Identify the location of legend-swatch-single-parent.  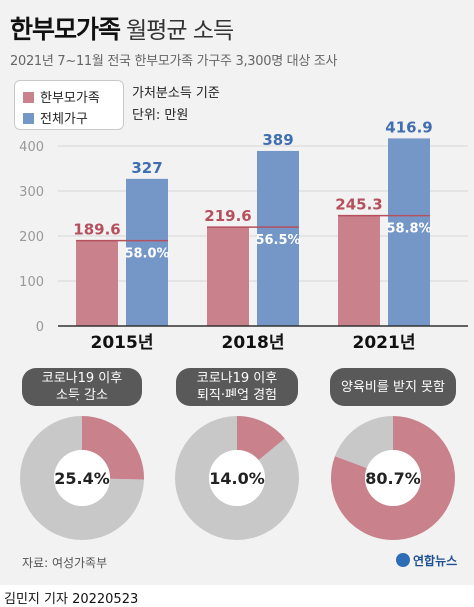
(28, 97).